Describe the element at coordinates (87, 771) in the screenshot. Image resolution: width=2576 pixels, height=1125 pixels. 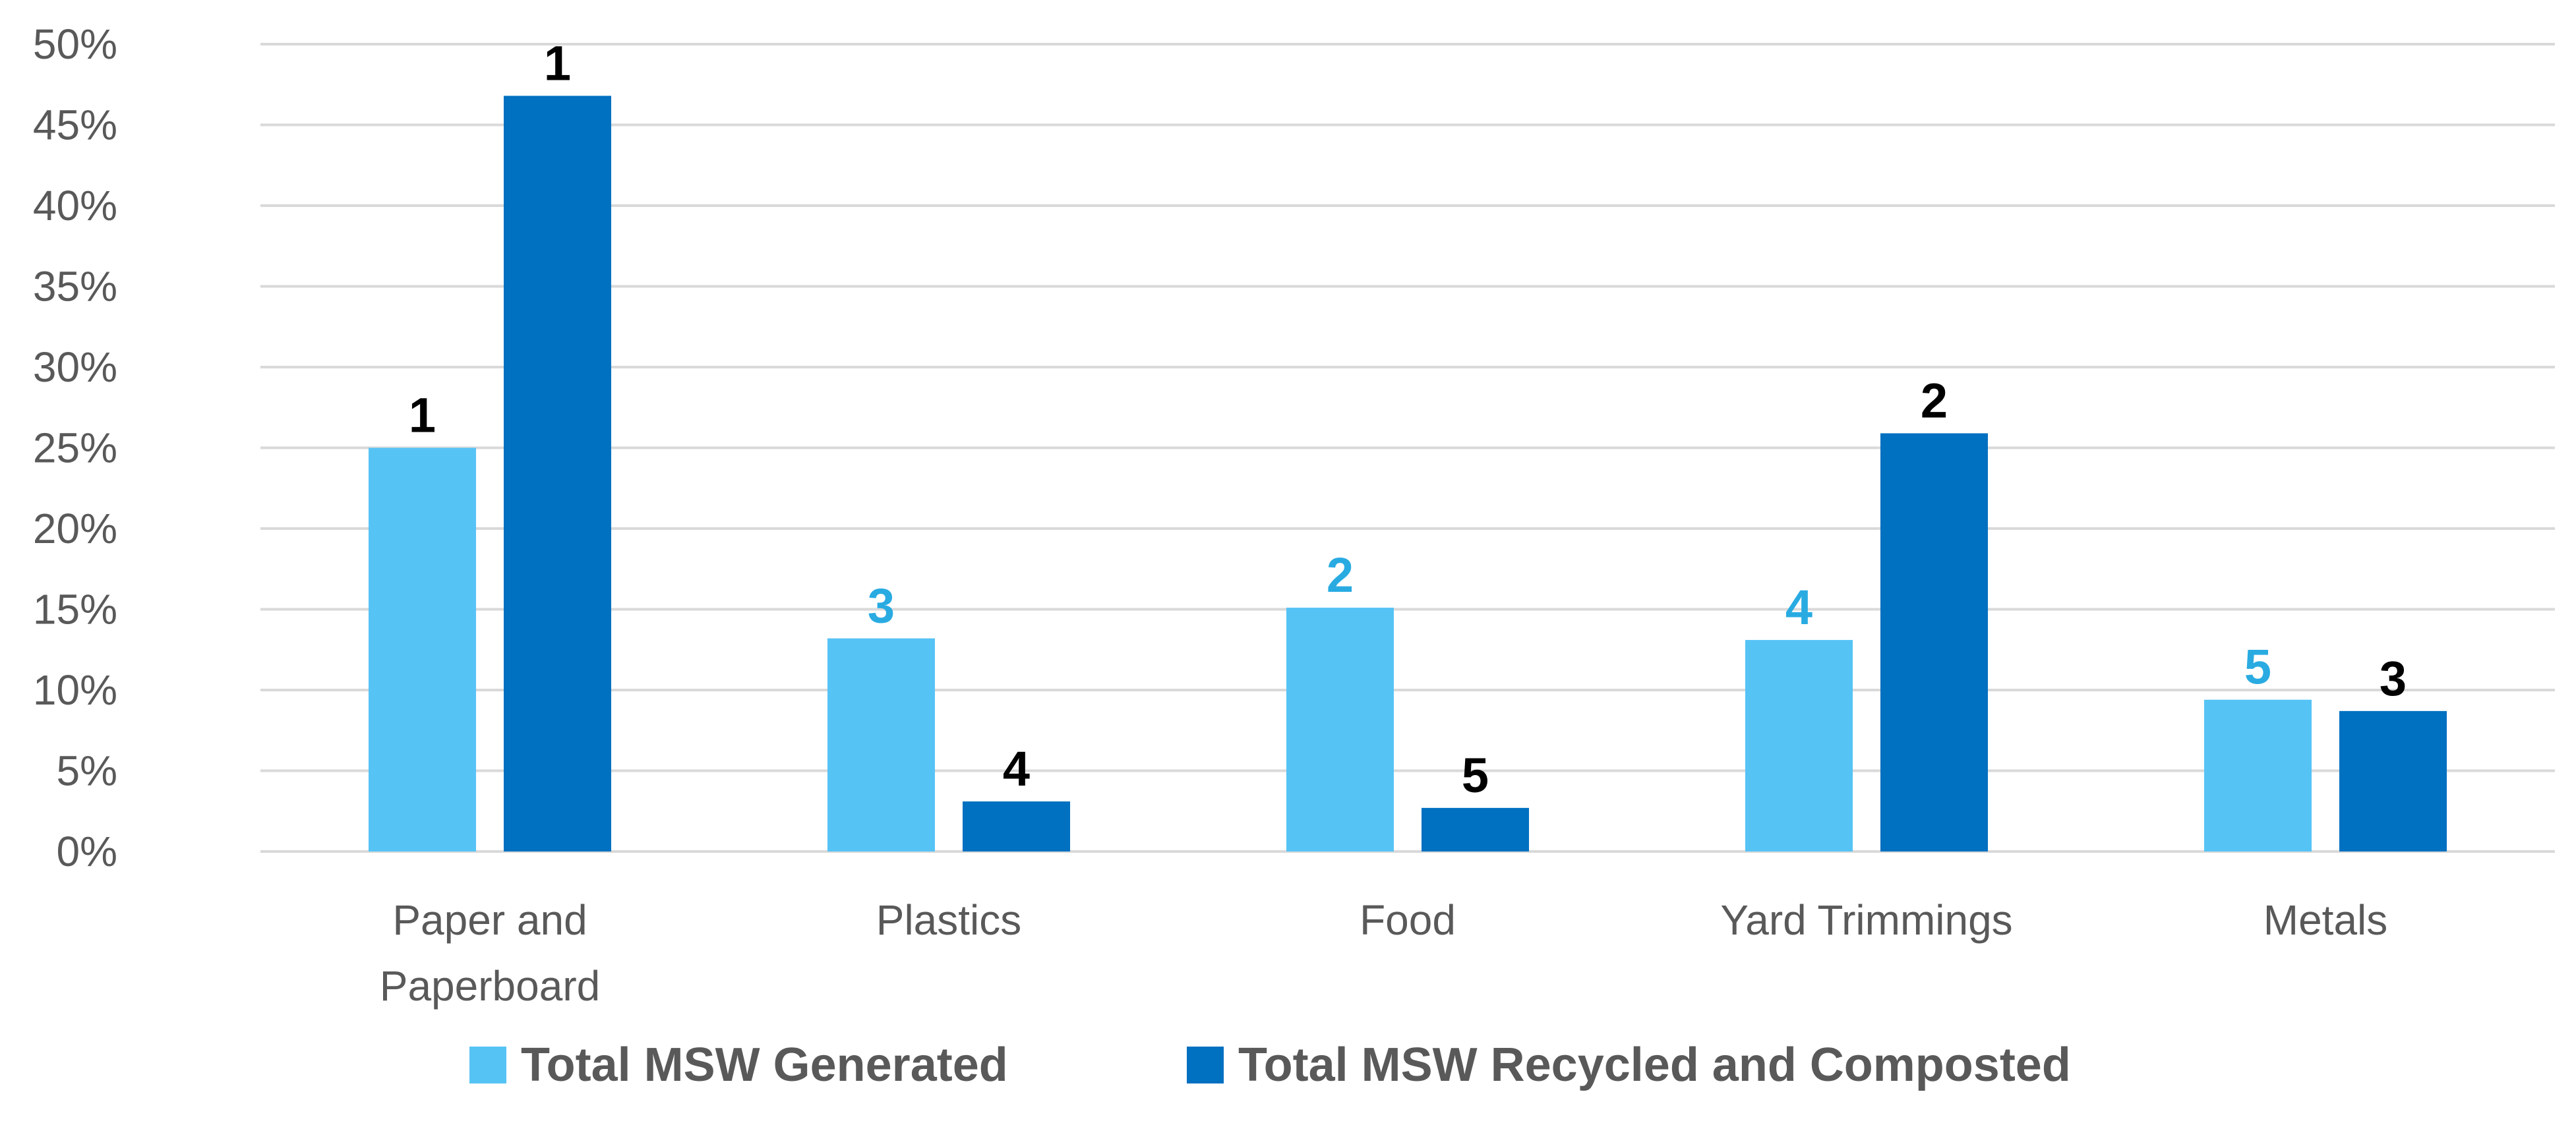
I see `y-tick-label: 5%` at that location.